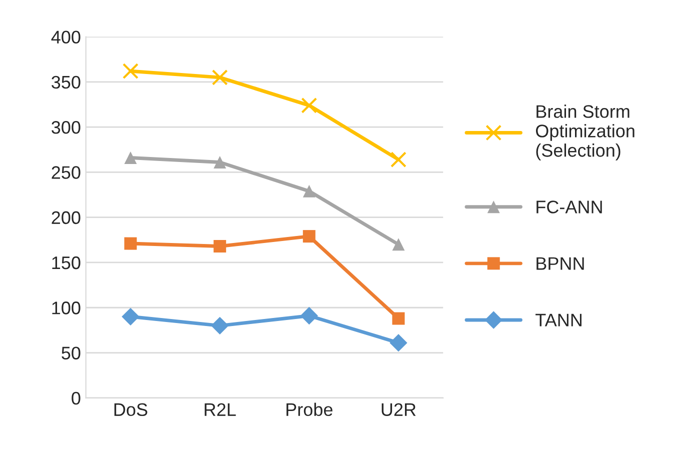 The height and width of the screenshot is (460, 687). I want to click on x-tick-label: Probe, so click(309, 409).